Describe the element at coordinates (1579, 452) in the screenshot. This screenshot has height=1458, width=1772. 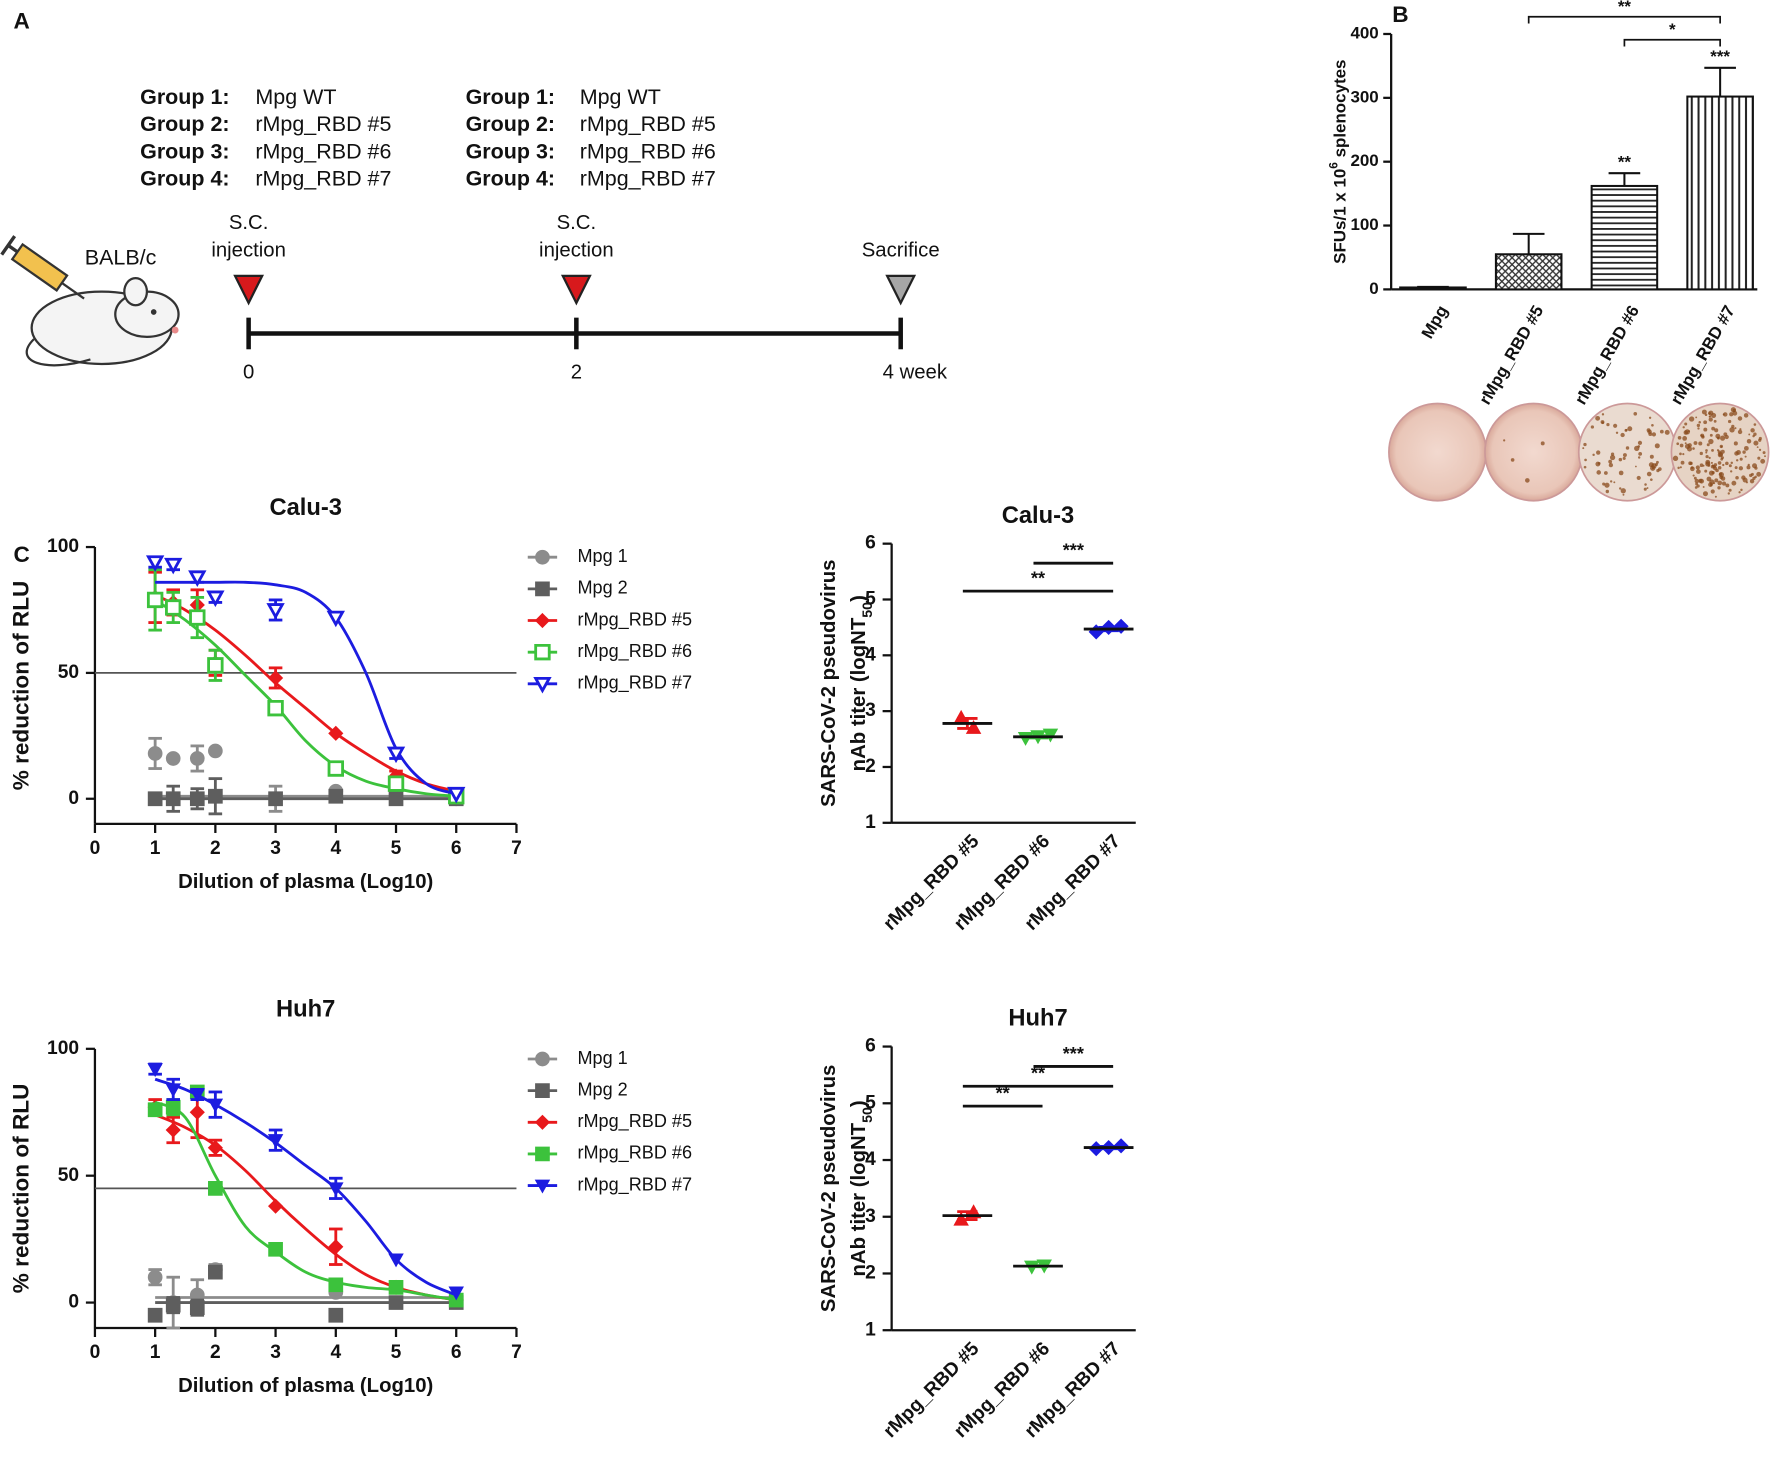
I see `elispot-plates` at that location.